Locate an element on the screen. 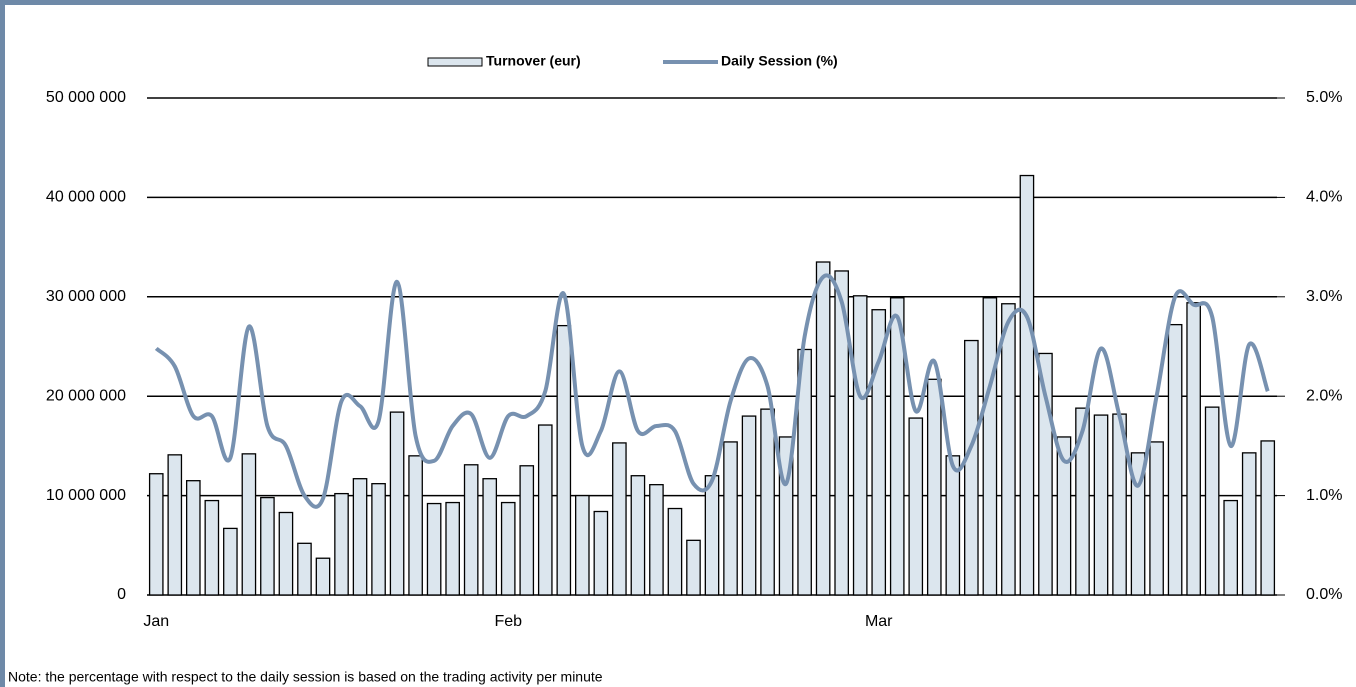  y-tick-label: 10 000 000 is located at coordinates (86, 495).